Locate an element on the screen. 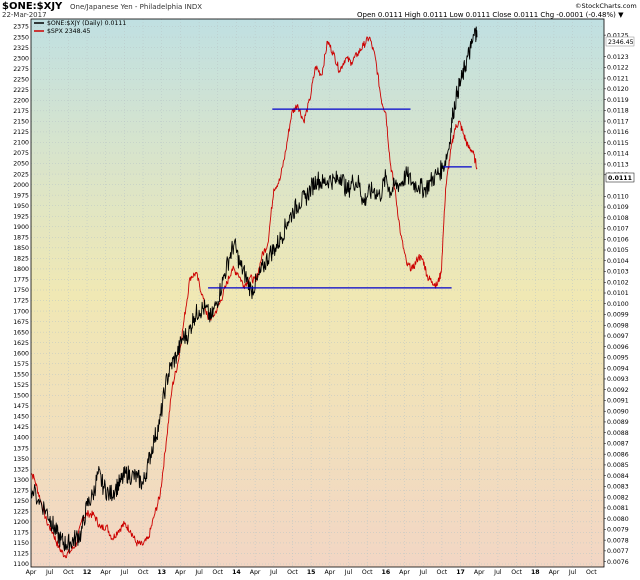 Image resolution: width=640 pixels, height=580 pixels. chart-title: $ONE:$XJY is located at coordinates (32, 6).